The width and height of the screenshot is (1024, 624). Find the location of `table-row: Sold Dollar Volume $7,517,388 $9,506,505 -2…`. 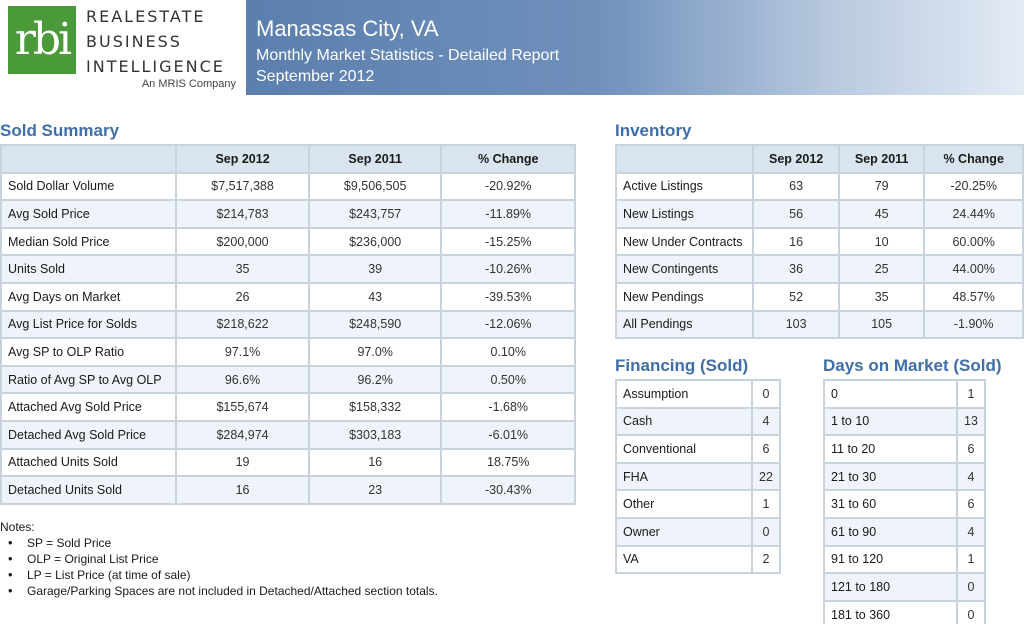

table-row: Sold Dollar Volume $7,517,388 $9,506,505 -2… is located at coordinates (288, 186).